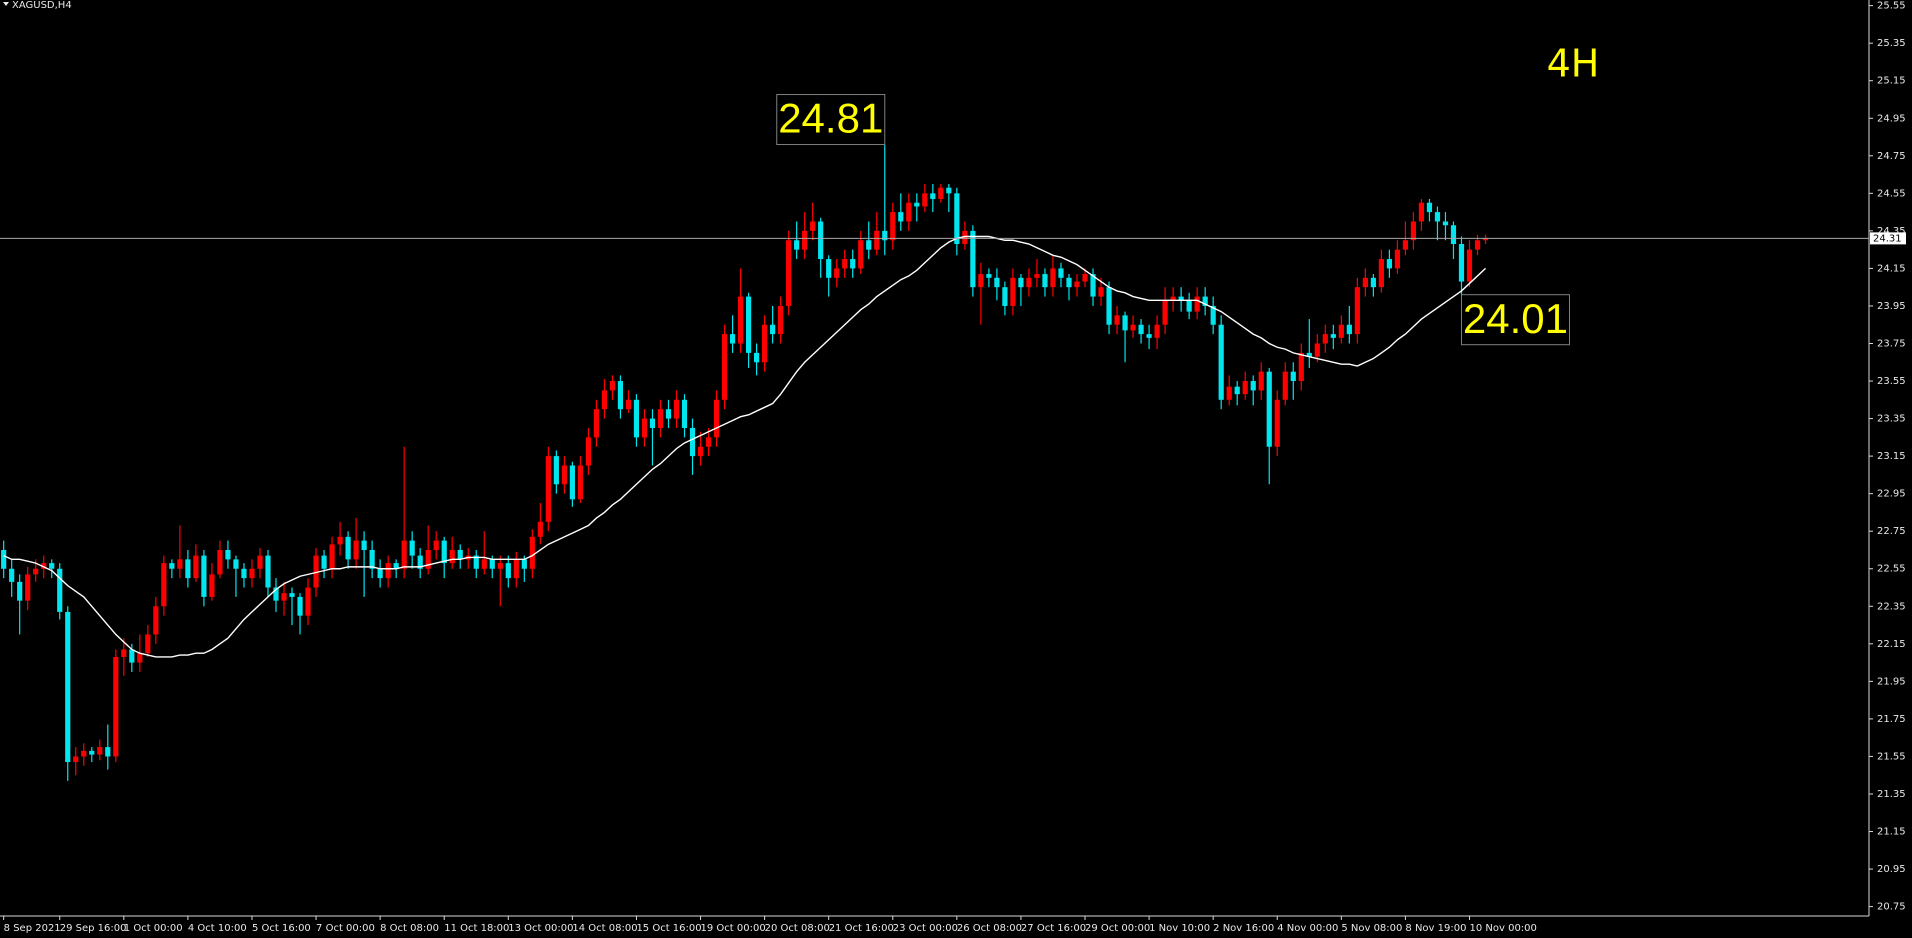  I want to click on x-tick-label: 8 Nov 19:00, so click(1435, 928).